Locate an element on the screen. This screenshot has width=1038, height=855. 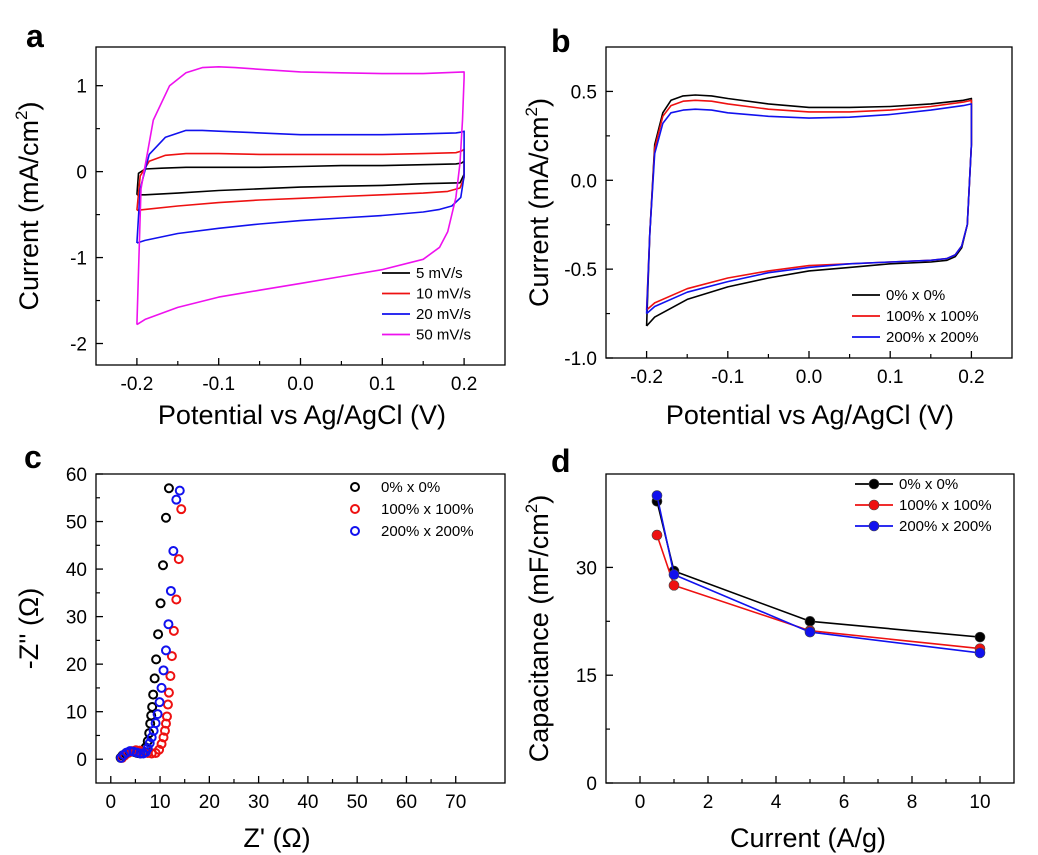
legend-label: 20 mV/s is located at coordinates (443, 314).